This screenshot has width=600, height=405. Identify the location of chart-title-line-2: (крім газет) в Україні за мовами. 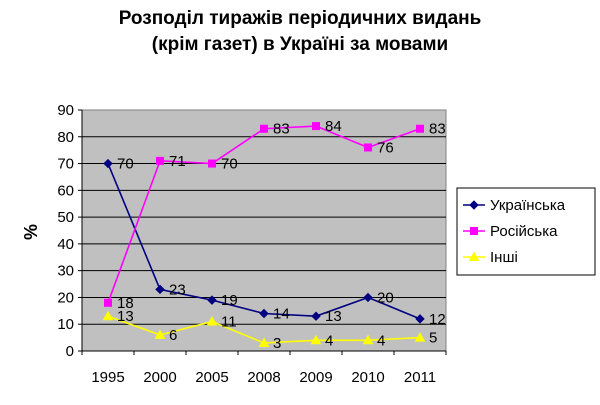
(300, 44).